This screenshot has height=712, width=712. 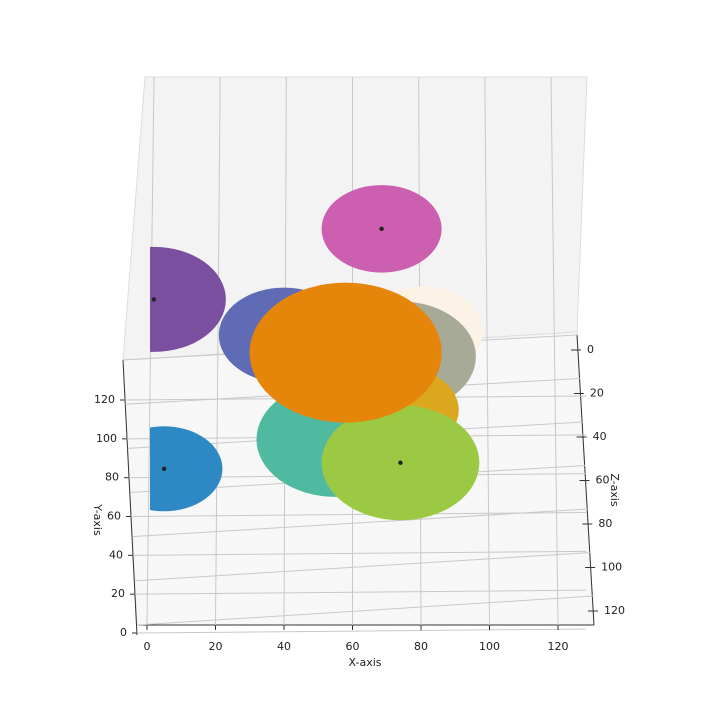 What do you see at coordinates (123, 632) in the screenshot?
I see `y-tick-label: 0` at bounding box center [123, 632].